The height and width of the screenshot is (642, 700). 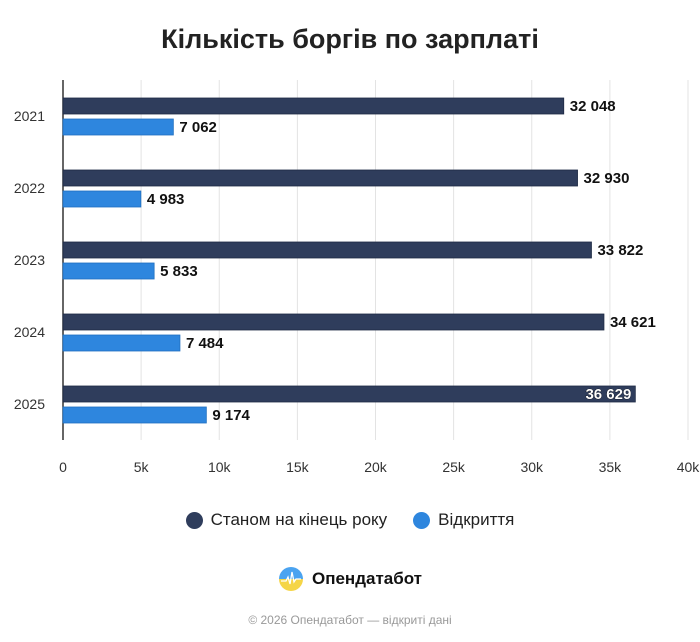 What do you see at coordinates (593, 106) in the screenshot?
I see `data-label: 32 048` at bounding box center [593, 106].